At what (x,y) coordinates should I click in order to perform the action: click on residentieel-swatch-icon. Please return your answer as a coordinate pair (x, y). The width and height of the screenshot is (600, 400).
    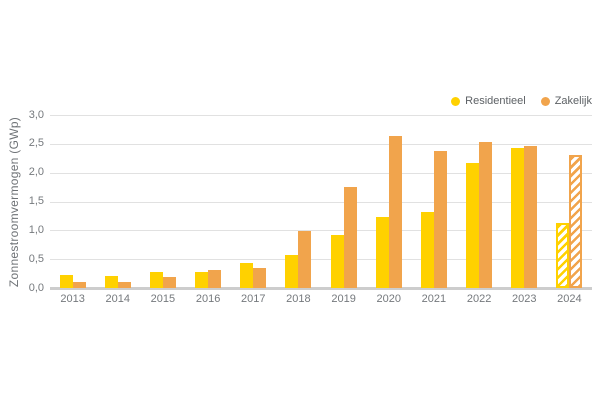
    Looking at the image, I should click on (456, 101).